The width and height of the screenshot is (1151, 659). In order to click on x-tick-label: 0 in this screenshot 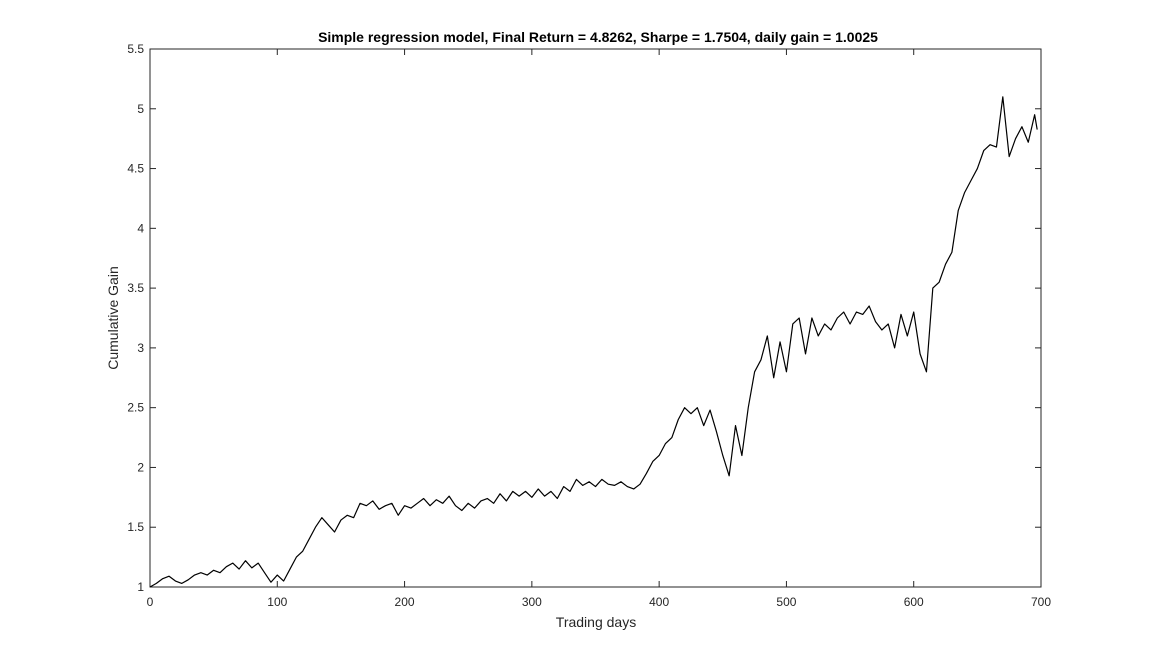, I will do `click(150, 602)`.